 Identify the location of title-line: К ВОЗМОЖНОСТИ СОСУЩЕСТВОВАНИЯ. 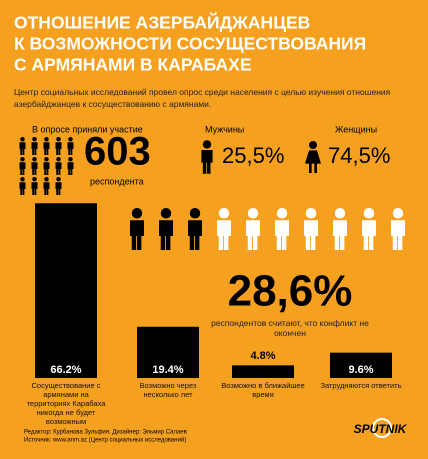
(190, 44).